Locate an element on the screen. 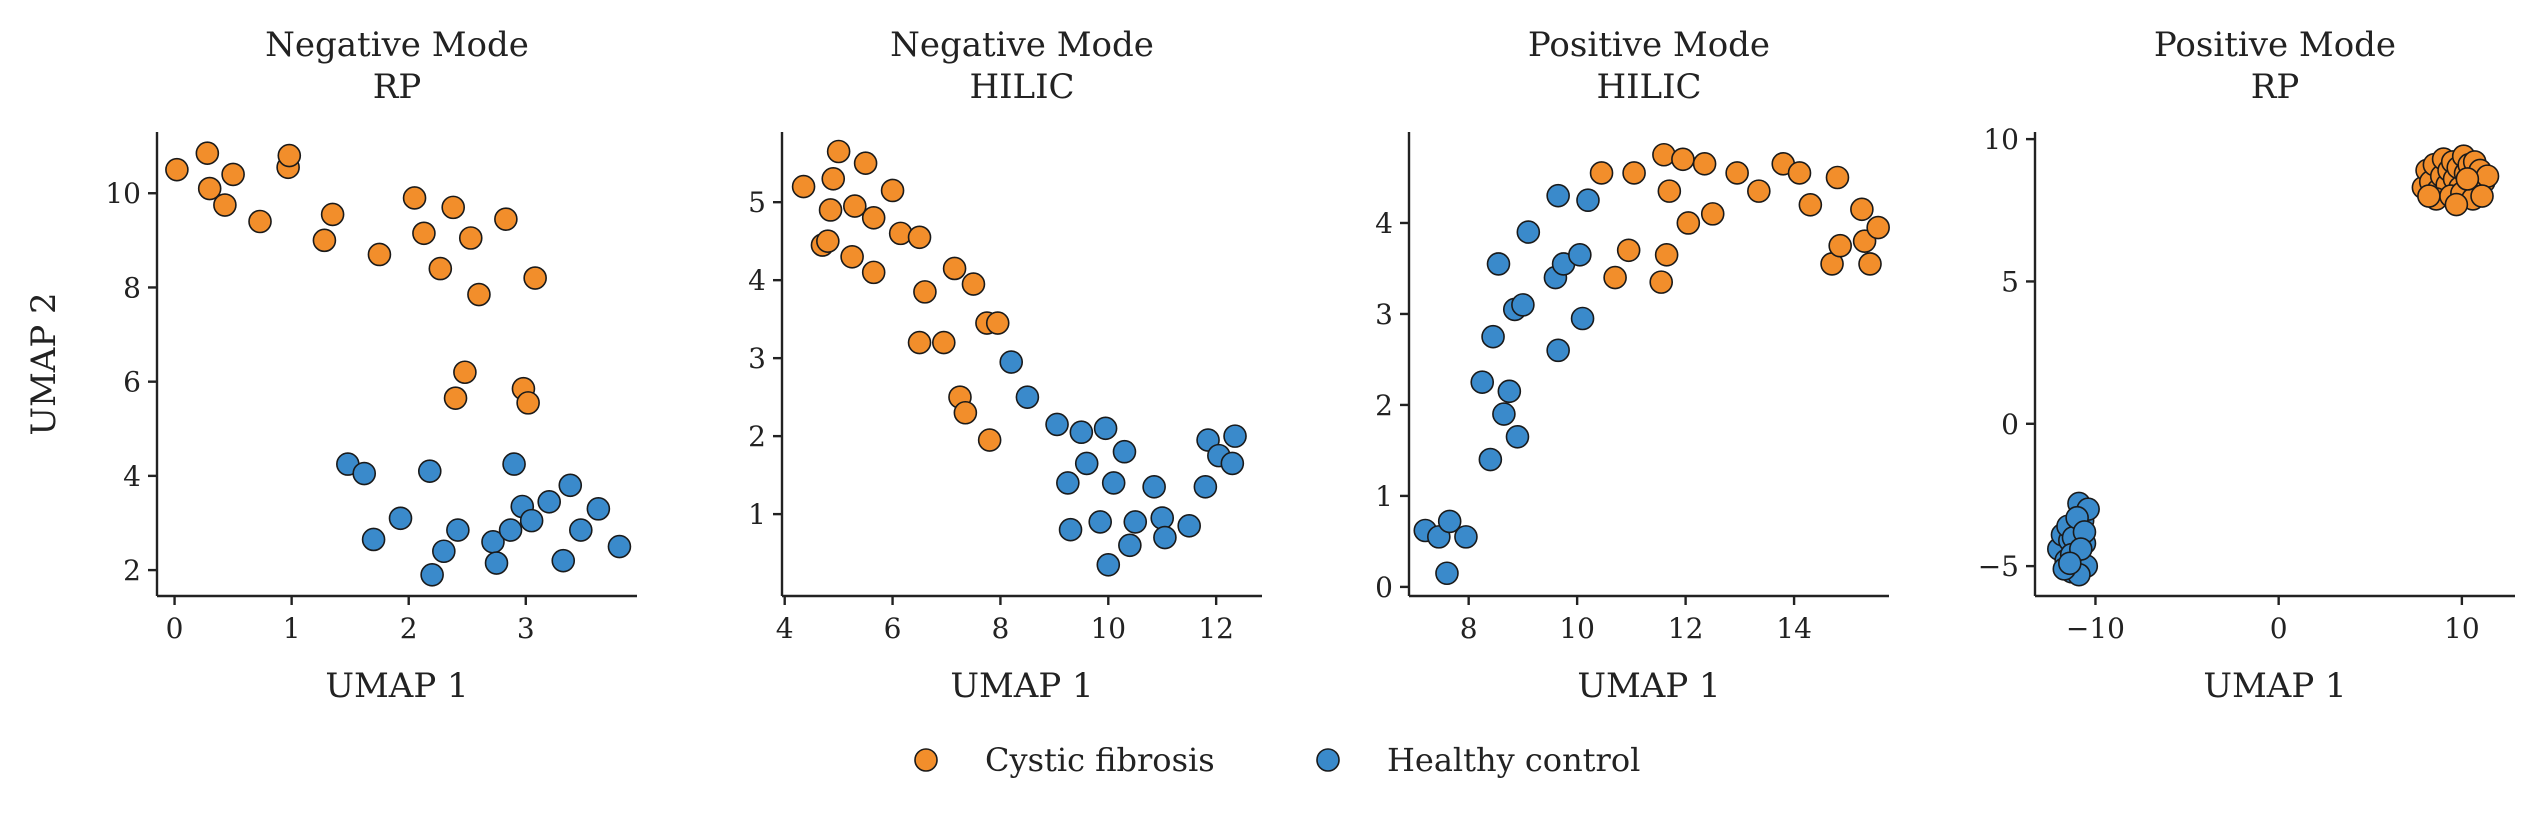 Image resolution: width=2537 pixels, height=817 pixels. x-tick-label: 3 is located at coordinates (526, 628).